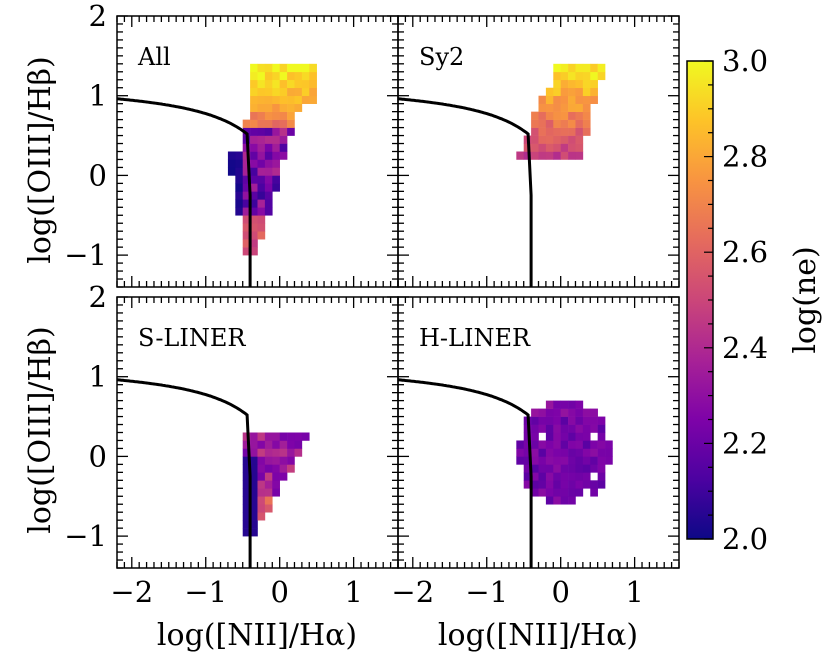 The image size is (830, 671). Describe the element at coordinates (98, 456) in the screenshot. I see `y-tick-label: 0` at that location.